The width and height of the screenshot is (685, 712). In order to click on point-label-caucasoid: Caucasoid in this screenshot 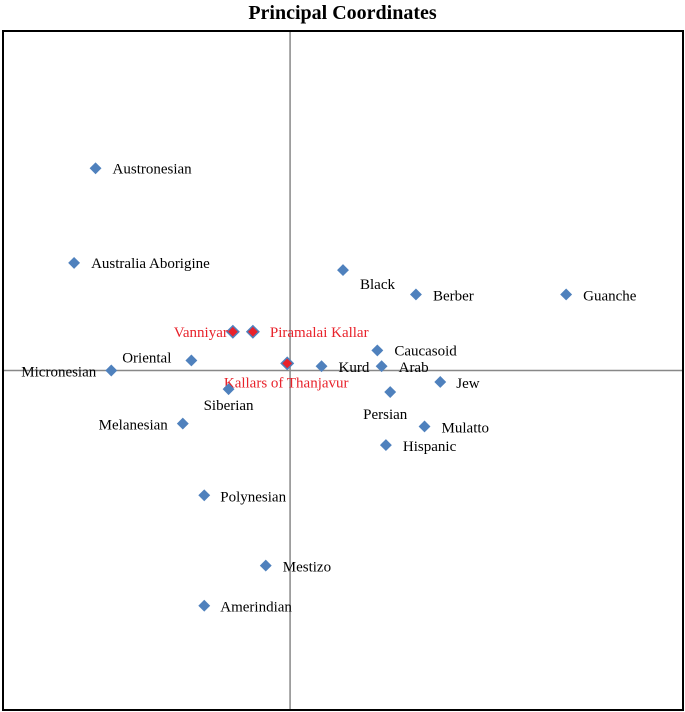, I will do `click(425, 351)`.